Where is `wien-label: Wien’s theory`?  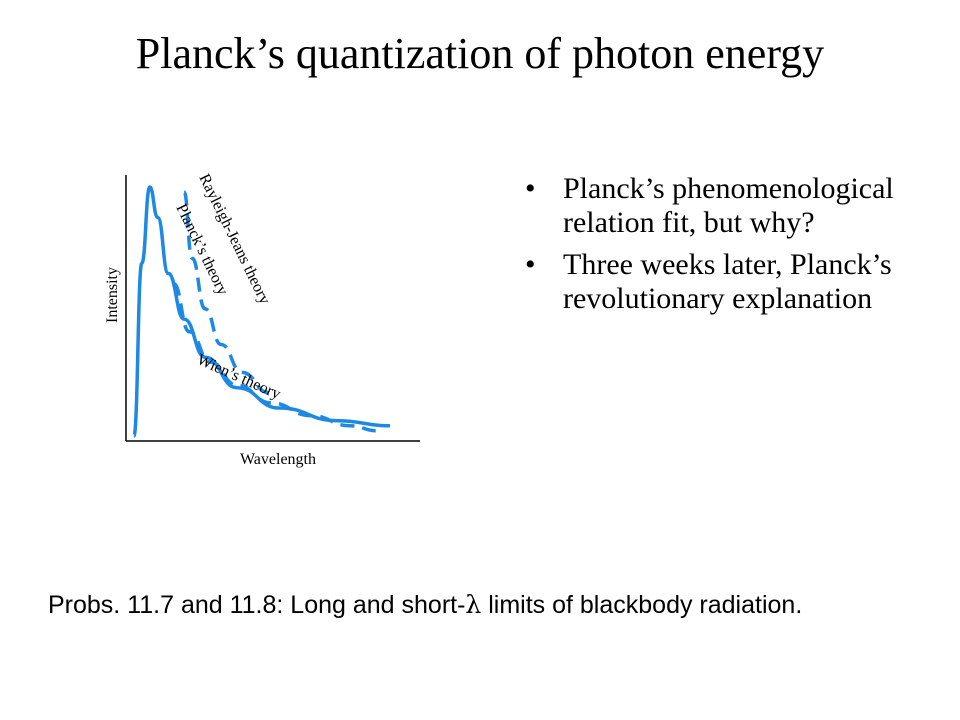
wien-label: Wien’s theory is located at coordinates (238, 377).